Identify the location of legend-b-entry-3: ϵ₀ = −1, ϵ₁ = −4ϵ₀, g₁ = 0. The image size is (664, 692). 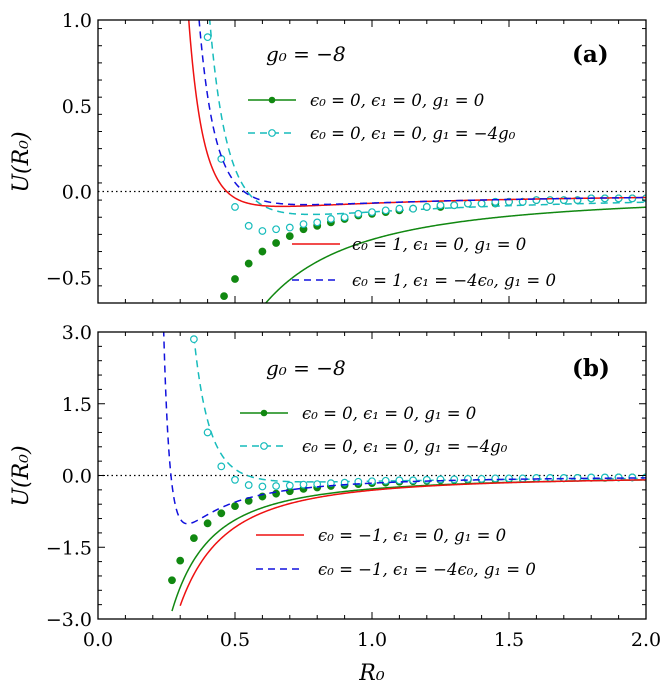
(396, 569).